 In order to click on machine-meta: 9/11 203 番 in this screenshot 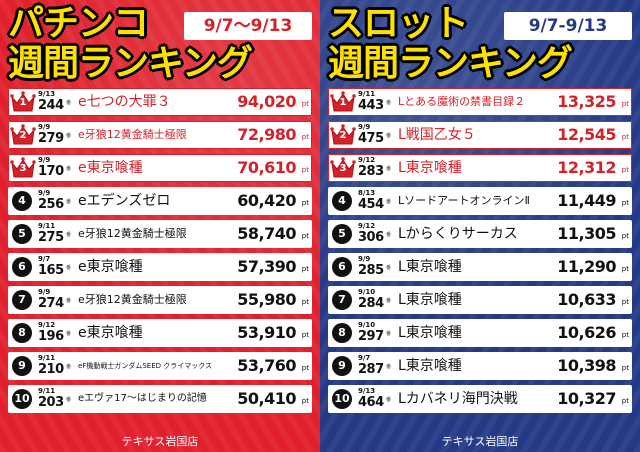, I will do `click(58, 399)`.